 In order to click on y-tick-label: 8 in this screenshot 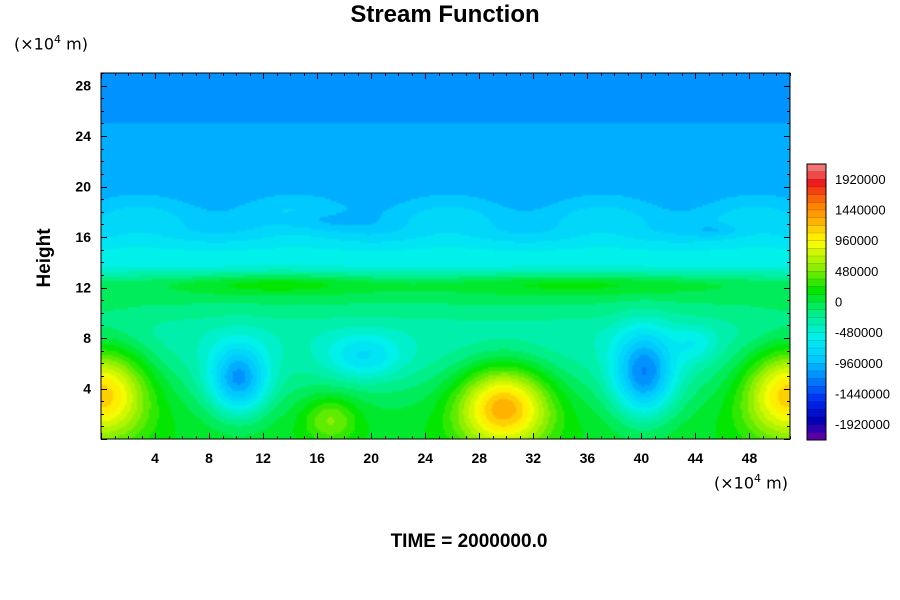, I will do `click(87, 338)`.